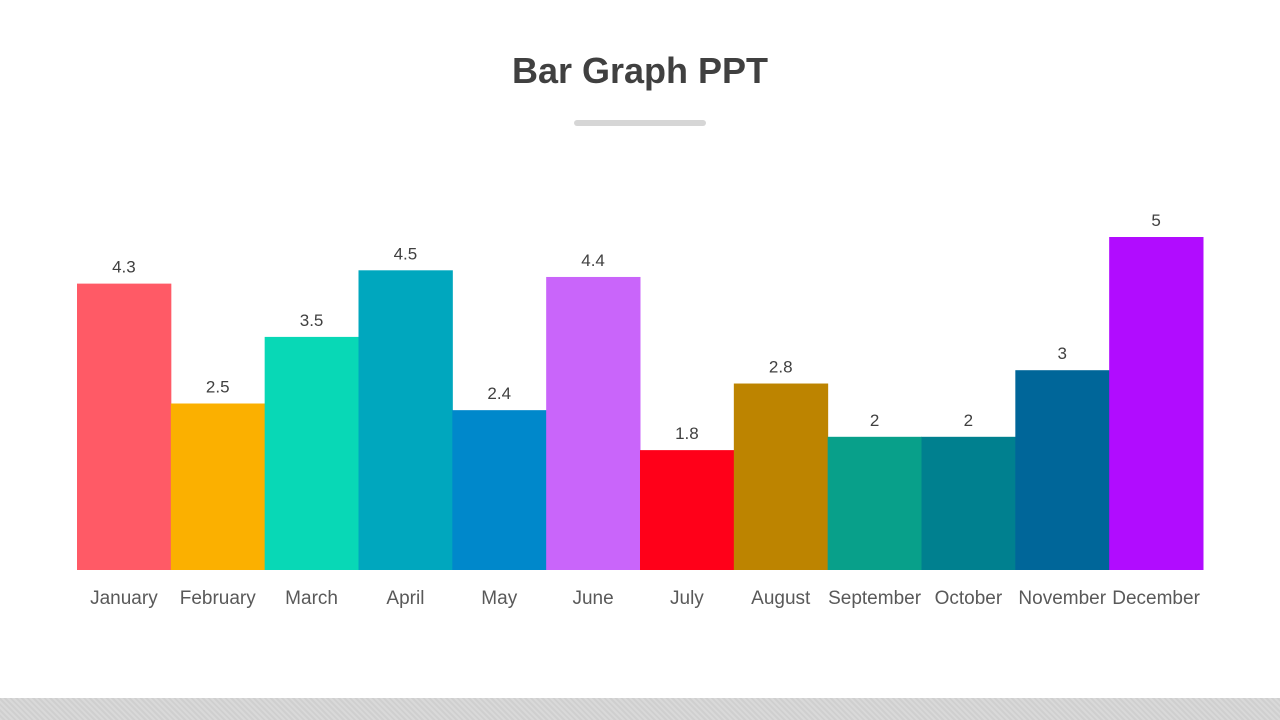  I want to click on bar-march, so click(311, 453).